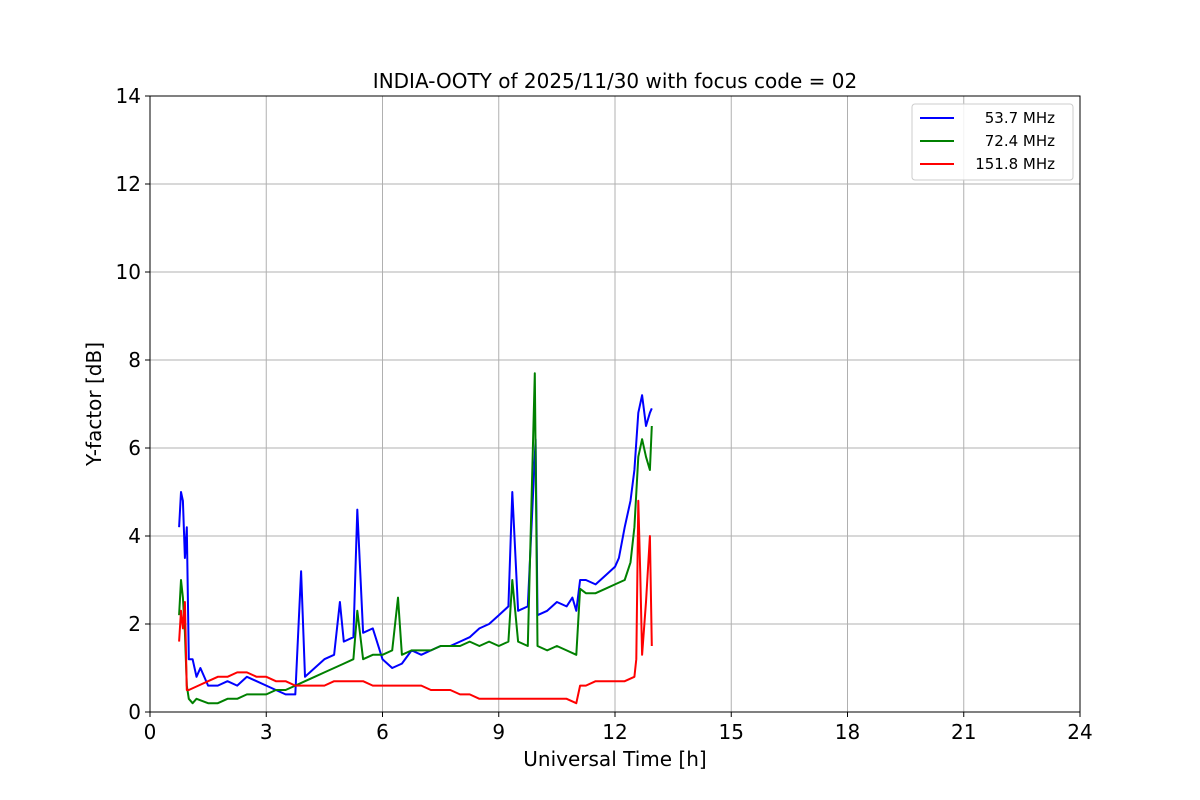  I want to click on x-tick-label: 9, so click(498, 732).